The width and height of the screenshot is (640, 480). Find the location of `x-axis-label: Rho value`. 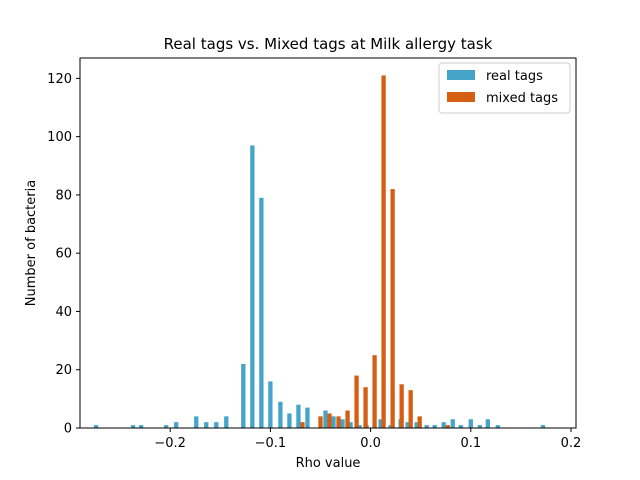

x-axis-label: Rho value is located at coordinates (328, 463).